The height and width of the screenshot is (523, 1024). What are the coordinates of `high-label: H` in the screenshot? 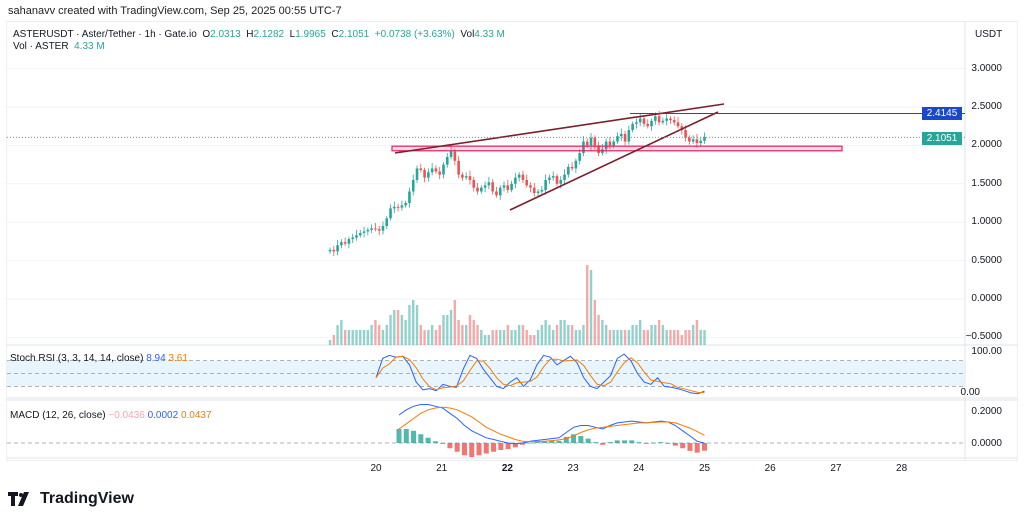 It's located at (250, 34).